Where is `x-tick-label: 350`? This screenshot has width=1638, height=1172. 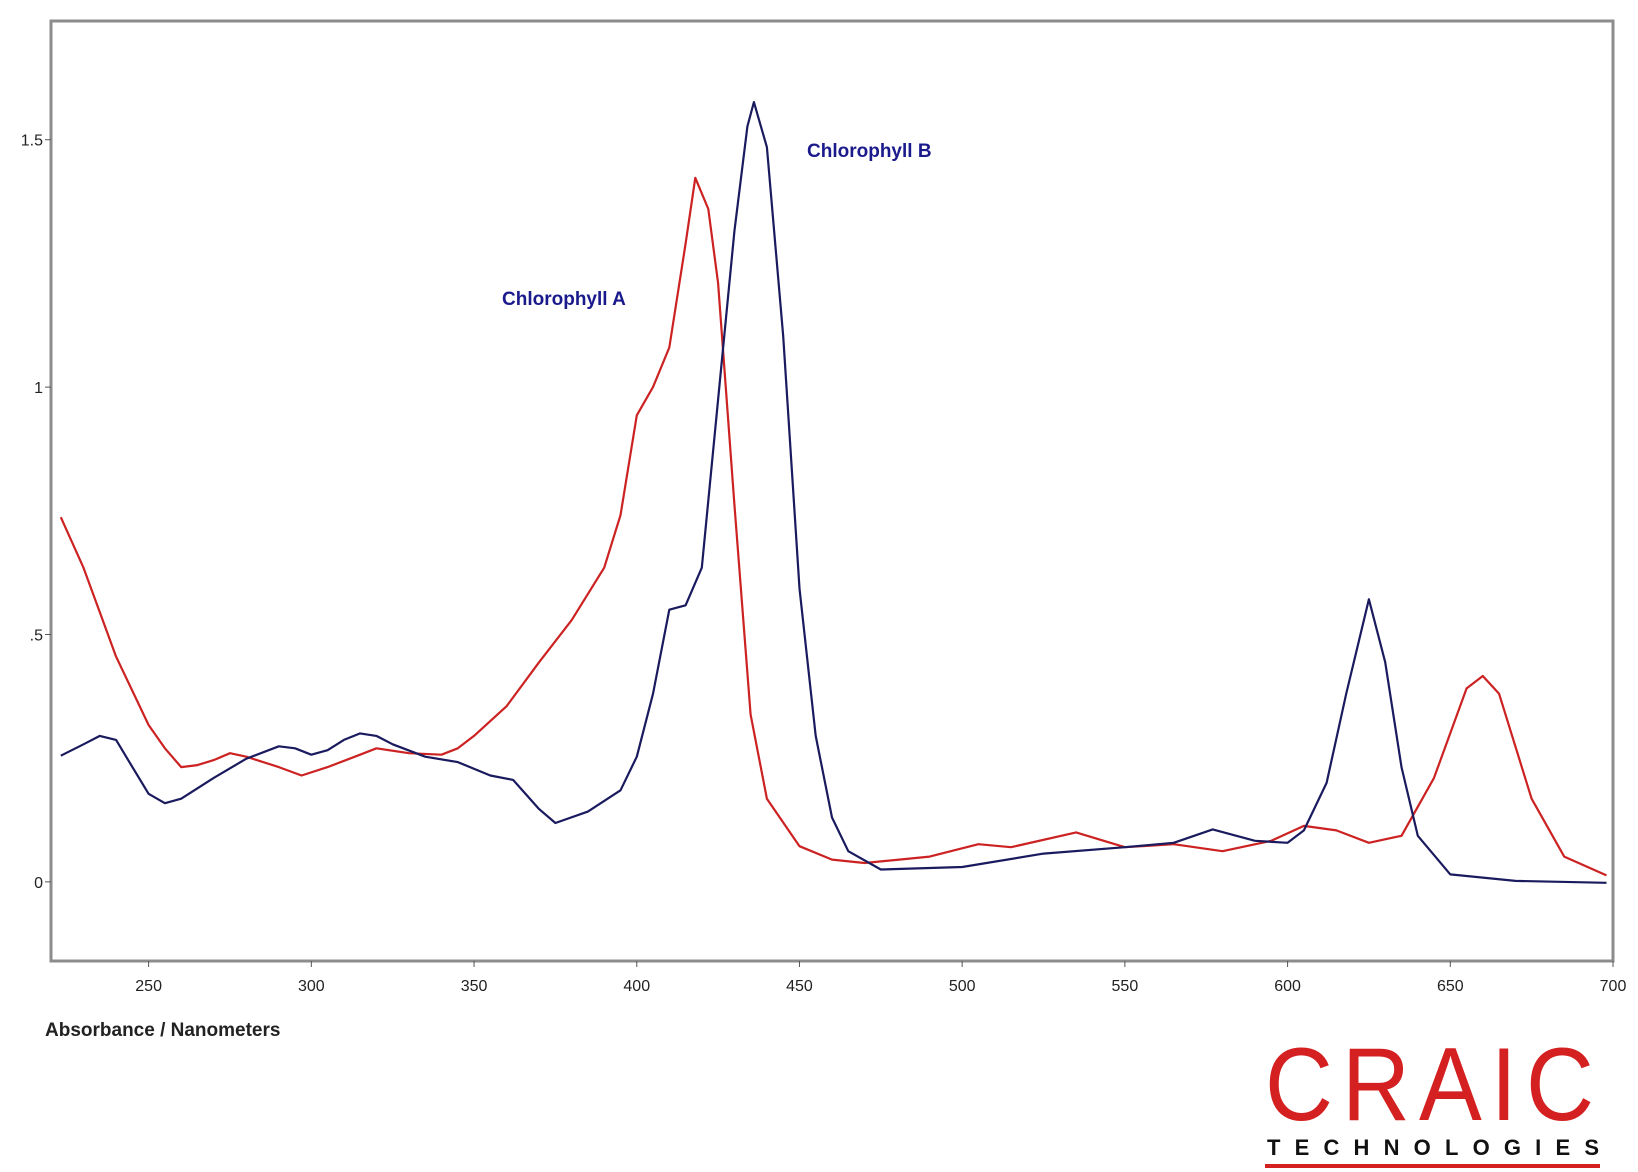 x-tick-label: 350 is located at coordinates (474, 986).